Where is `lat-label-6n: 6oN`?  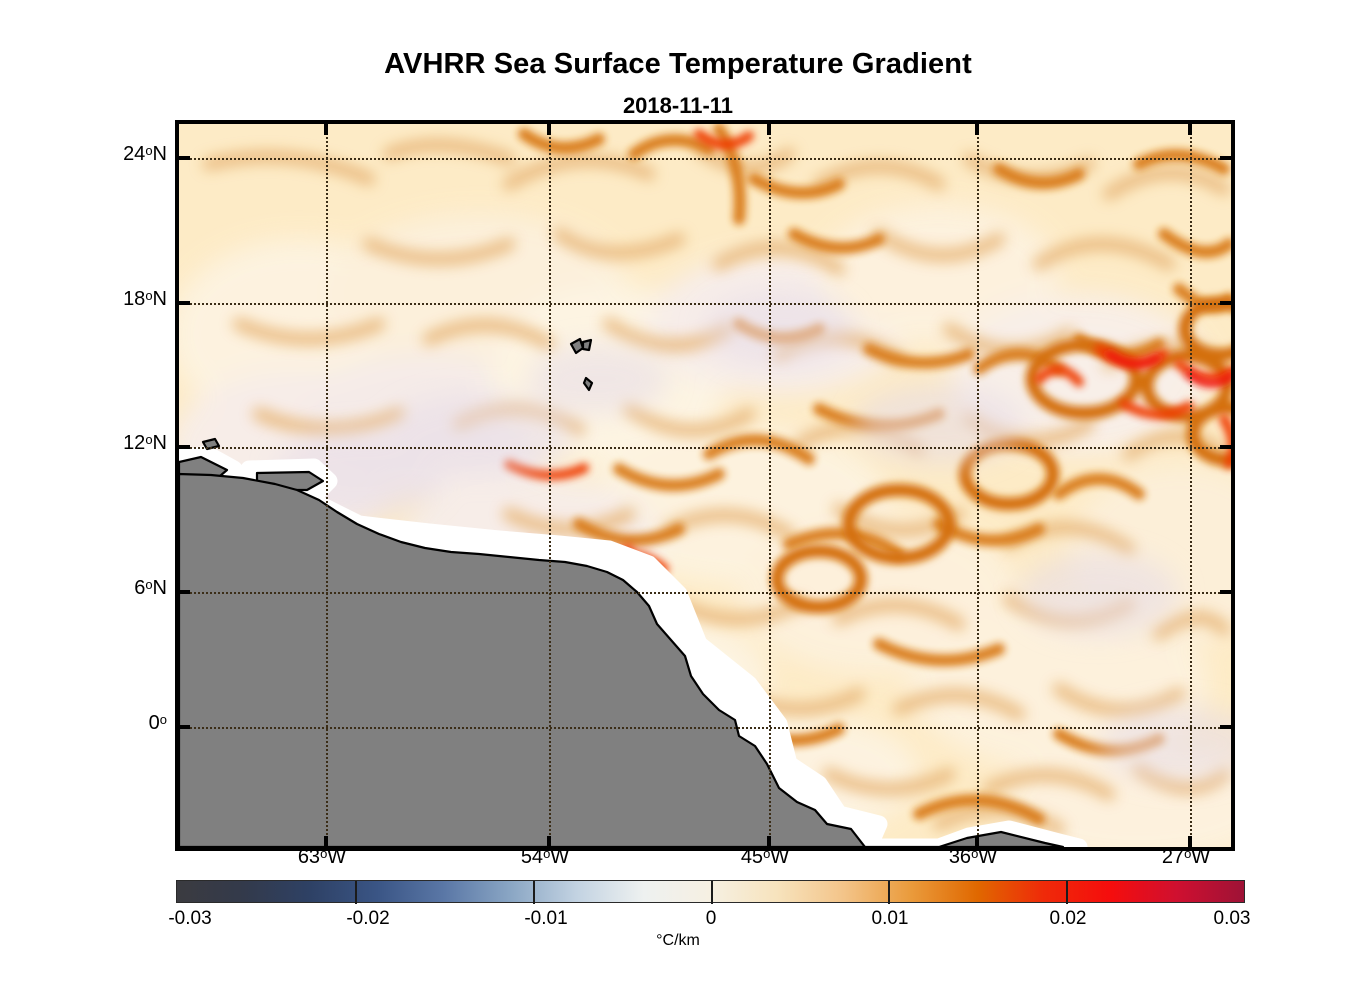 lat-label-6n: 6oN is located at coordinates (150, 588).